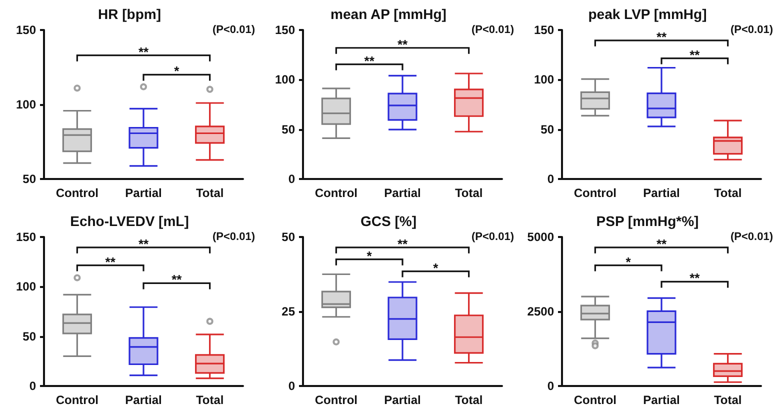  Describe the element at coordinates (540, 311) in the screenshot. I see `y-tick-label: 2500` at that location.